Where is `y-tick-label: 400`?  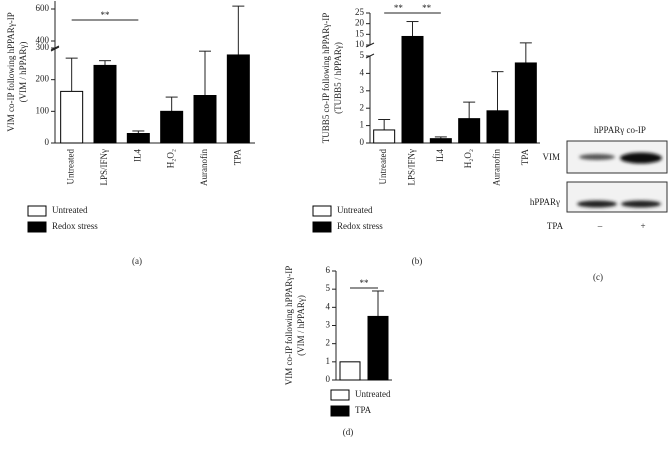 y-tick-label: 400 is located at coordinates (43, 40).